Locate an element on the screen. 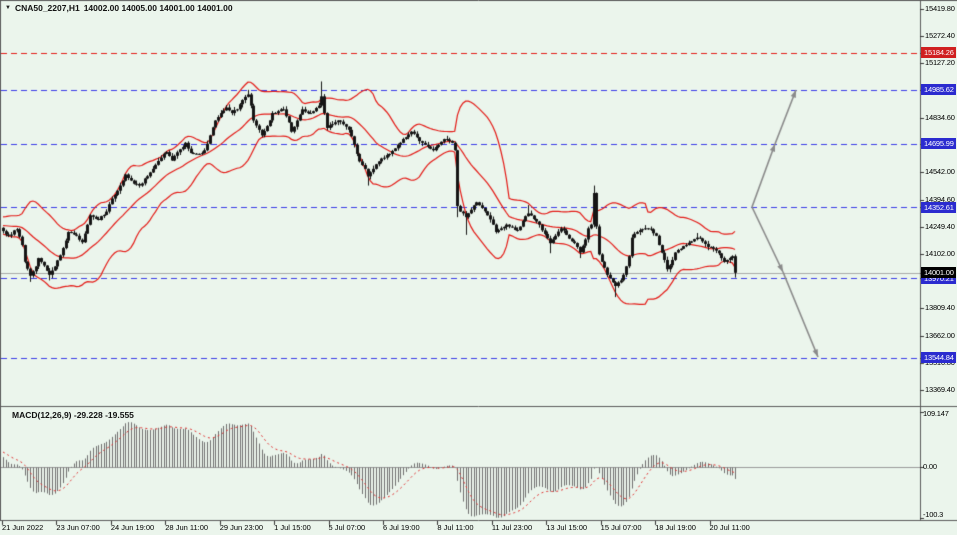 The height and width of the screenshot is (535, 957). time-tick-label: 8 Jul 11:00 is located at coordinates (455, 527).